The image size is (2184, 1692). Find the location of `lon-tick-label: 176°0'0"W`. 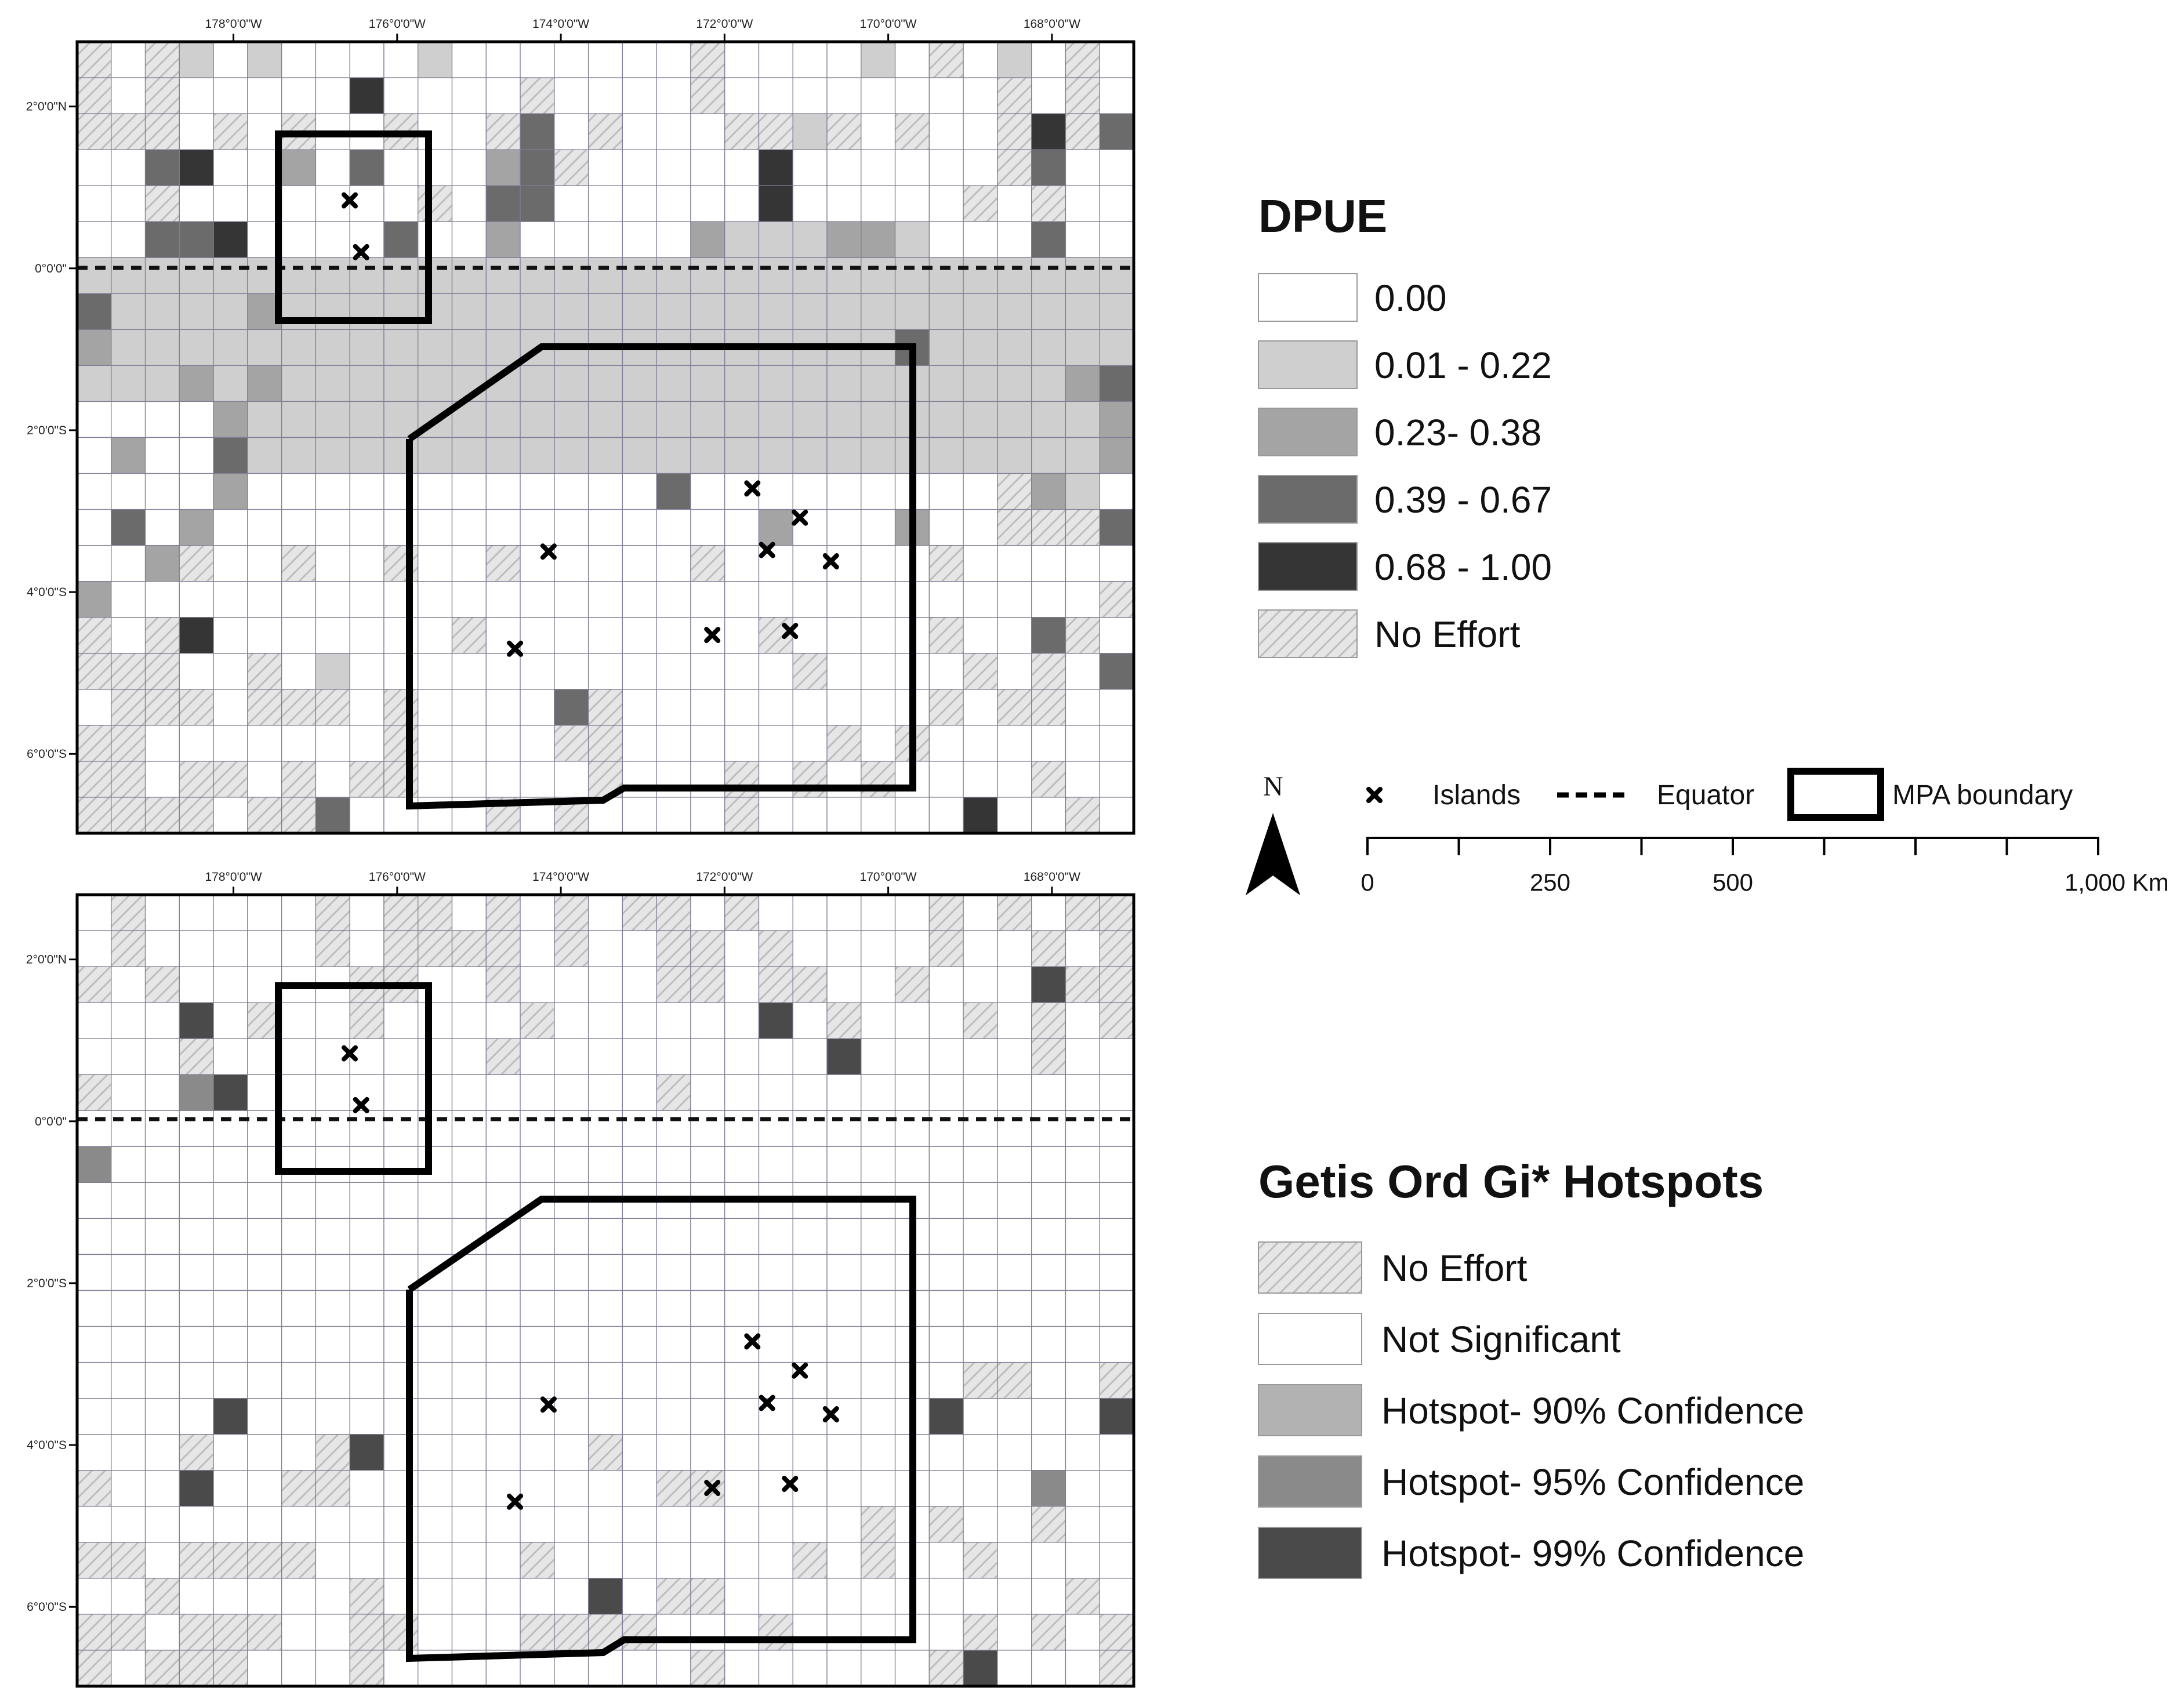

lon-tick-label: 176°0'0"W is located at coordinates (397, 24).